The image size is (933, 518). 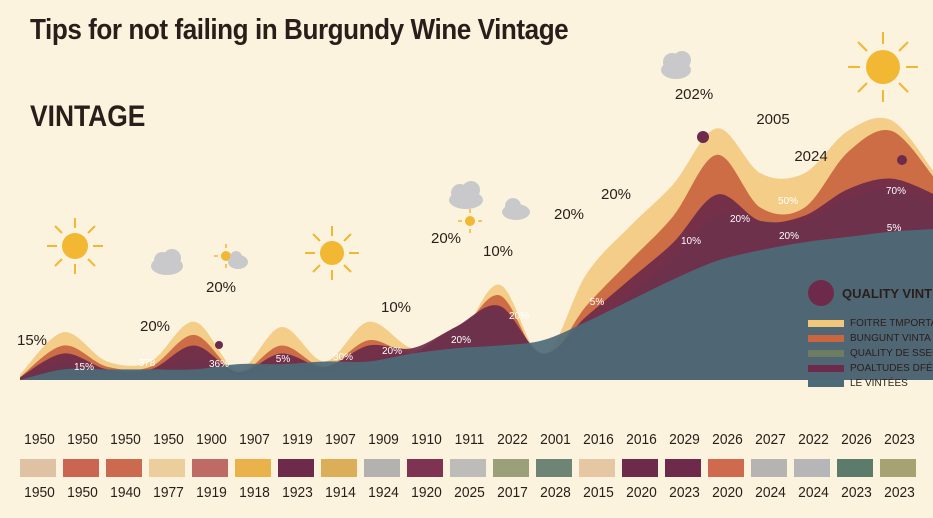 What do you see at coordinates (219, 364) in the screenshot?
I see `data-label: 36%` at bounding box center [219, 364].